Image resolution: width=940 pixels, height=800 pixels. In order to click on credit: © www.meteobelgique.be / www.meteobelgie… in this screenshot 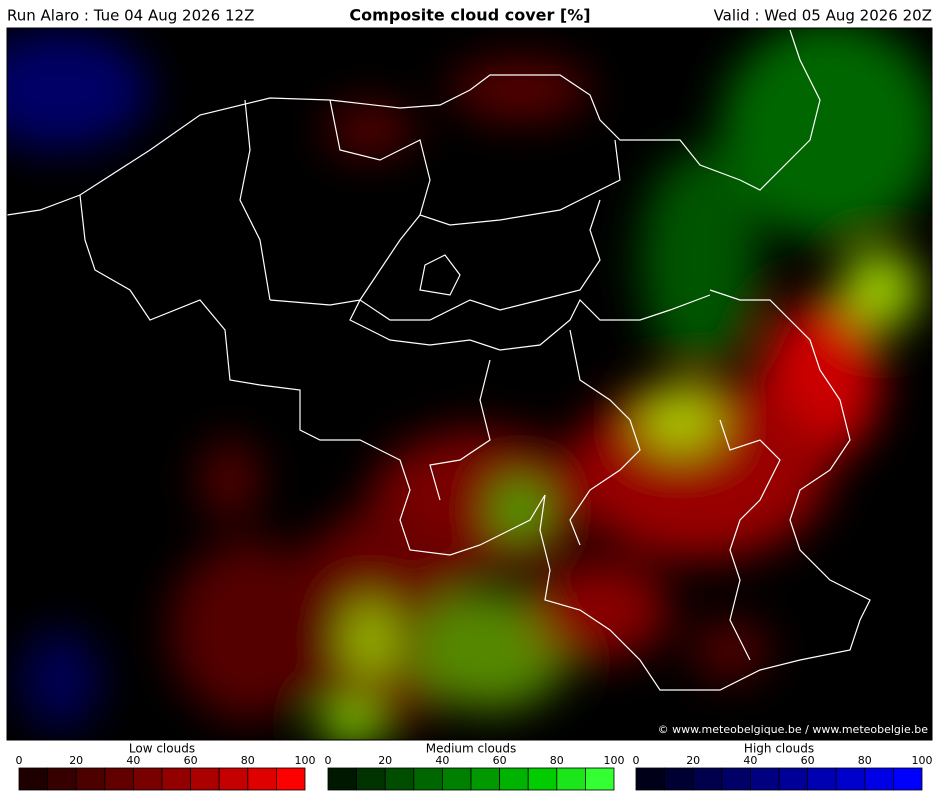, I will do `click(793, 729)`.